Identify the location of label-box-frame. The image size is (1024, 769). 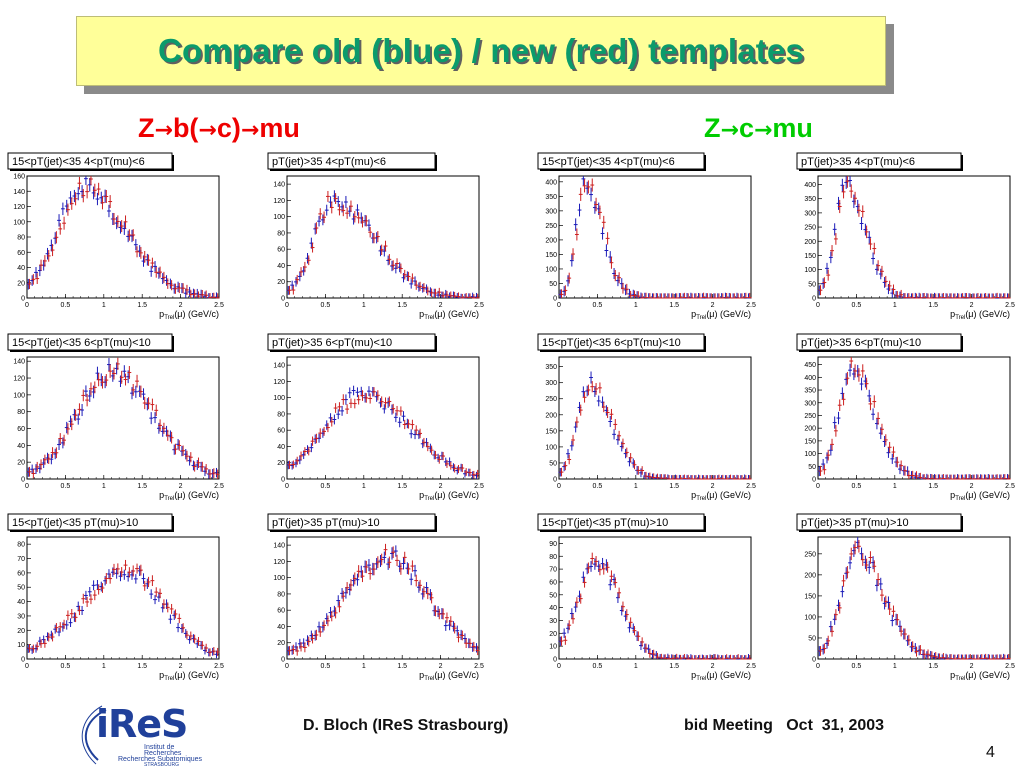
(621, 522).